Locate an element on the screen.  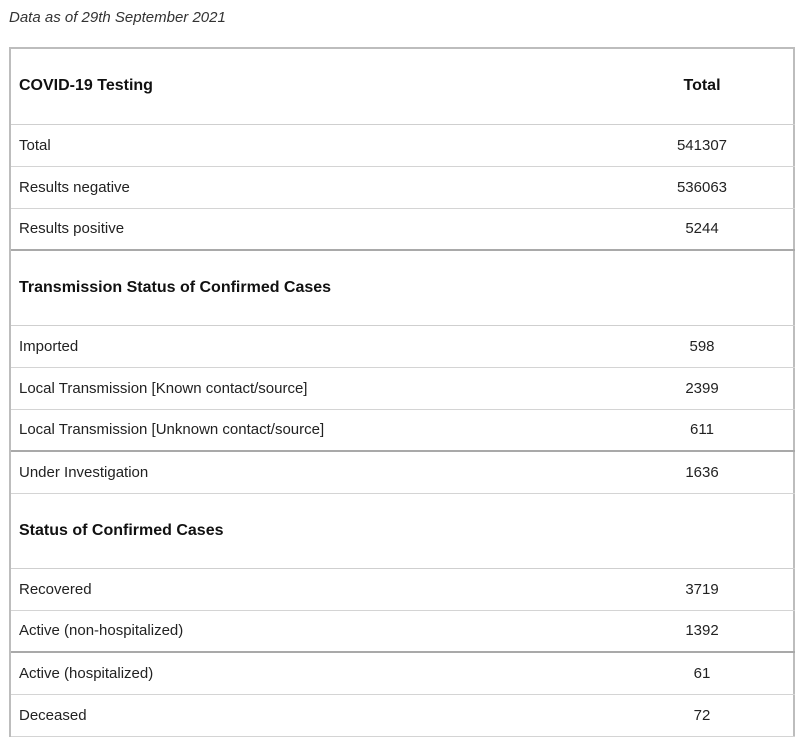
table-row: Total 541307 is located at coordinates (403, 145).